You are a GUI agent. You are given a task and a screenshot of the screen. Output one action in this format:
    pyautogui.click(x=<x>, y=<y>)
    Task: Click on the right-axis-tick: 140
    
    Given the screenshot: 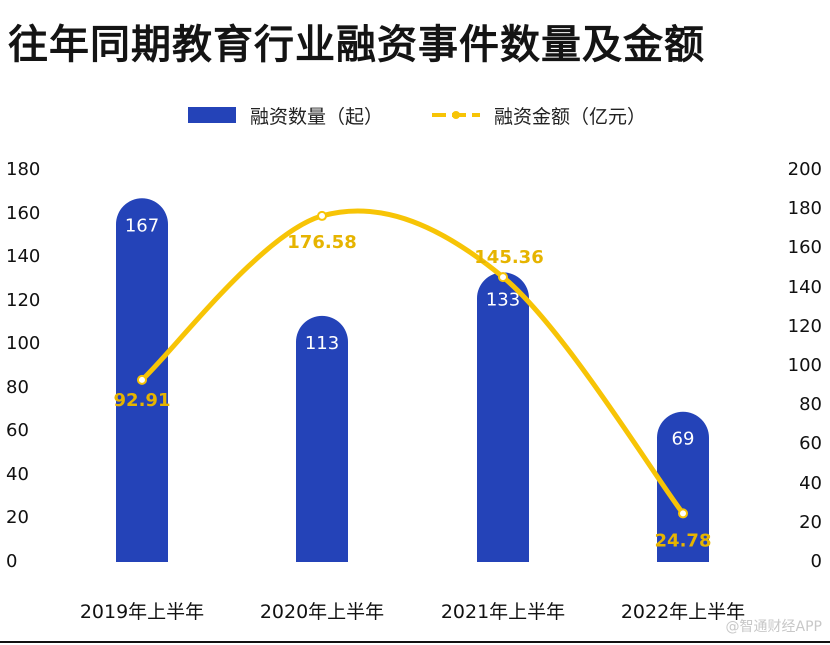 What is the action you would take?
    pyautogui.click(x=804, y=287)
    